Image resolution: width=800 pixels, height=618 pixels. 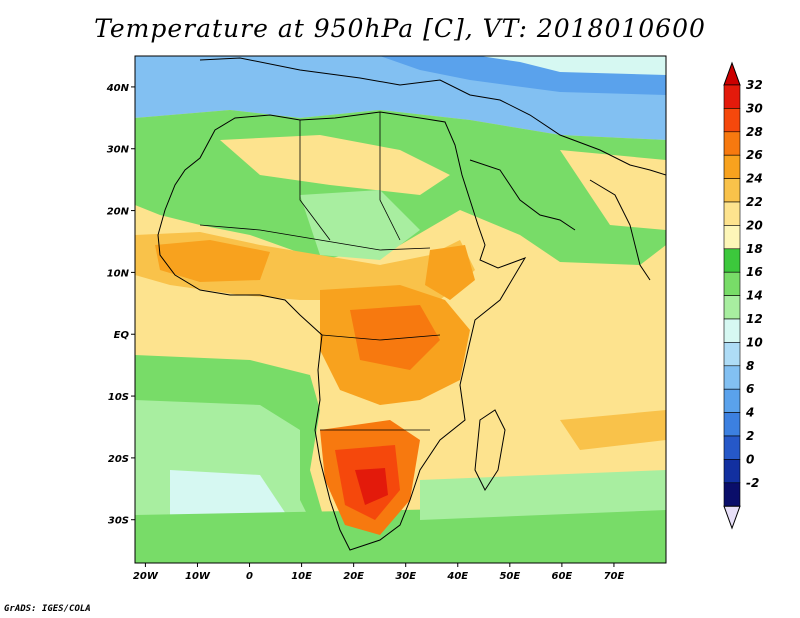 I want to click on lon-label: 40E, so click(x=457, y=576).